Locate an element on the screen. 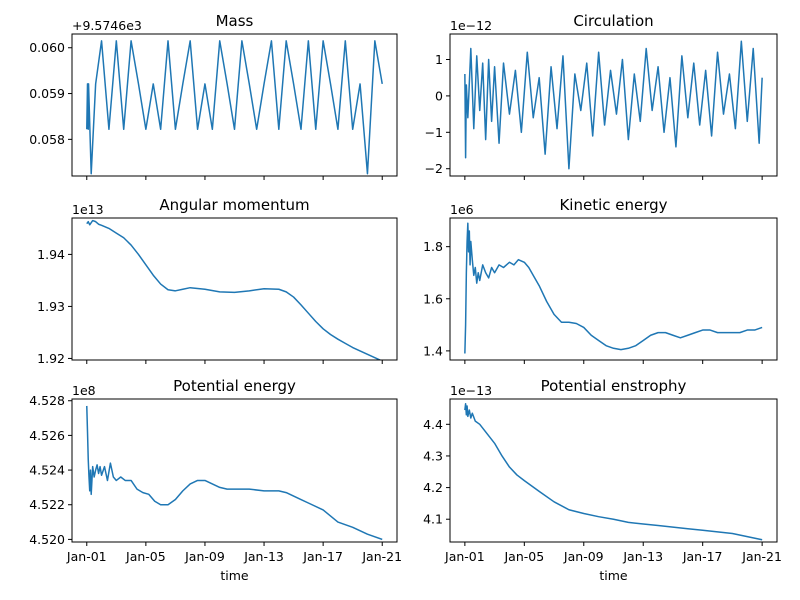 The width and height of the screenshot is (800, 600). y-tick-label: 4.2 is located at coordinates (433, 487).